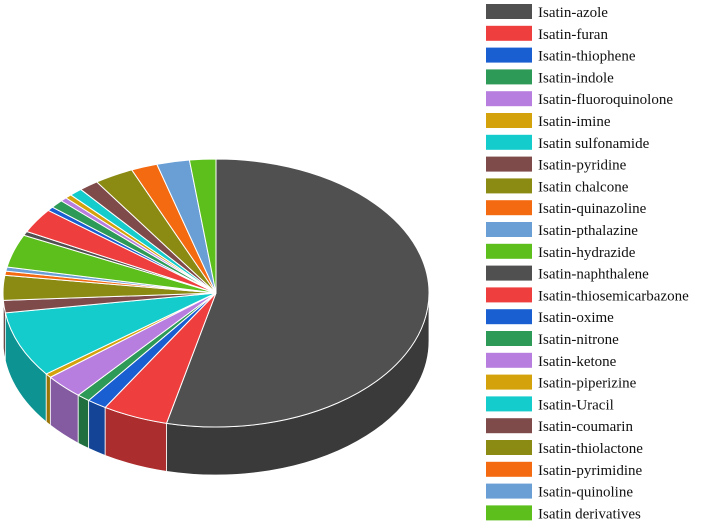 This screenshot has width=708, height=525. I want to click on slice-side-isatin-imine, so click(48, 400).